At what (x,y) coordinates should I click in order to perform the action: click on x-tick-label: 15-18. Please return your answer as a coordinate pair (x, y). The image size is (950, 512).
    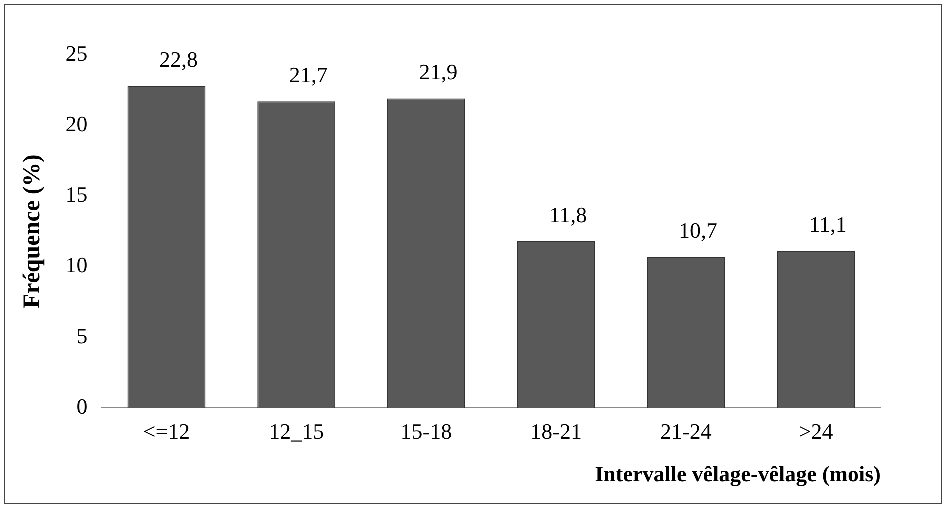
    Looking at the image, I should click on (426, 431).